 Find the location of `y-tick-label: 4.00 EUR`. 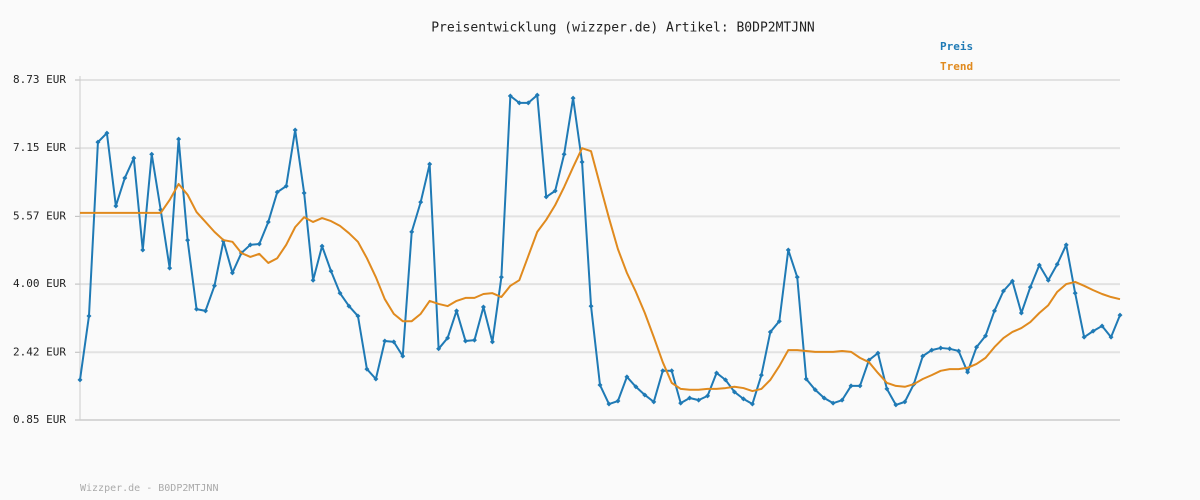

y-tick-label: 4.00 EUR is located at coordinates (39, 283).